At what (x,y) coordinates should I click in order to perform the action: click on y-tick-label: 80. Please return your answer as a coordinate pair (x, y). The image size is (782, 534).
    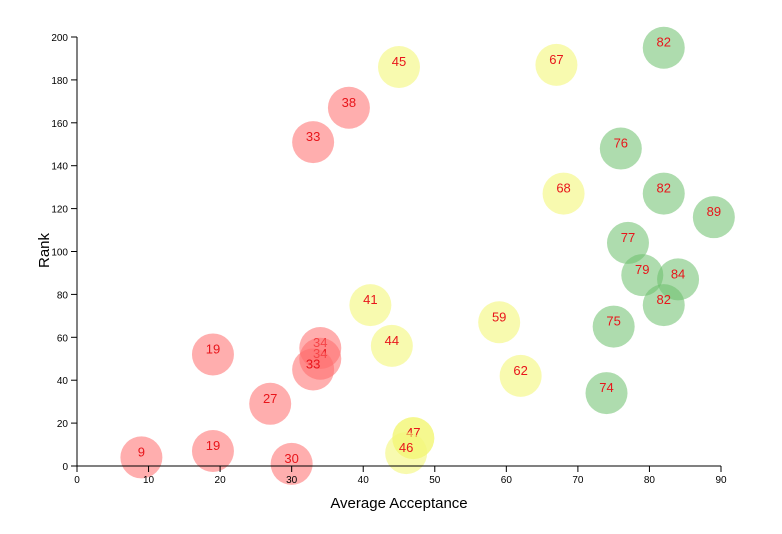
    Looking at the image, I should click on (63, 295).